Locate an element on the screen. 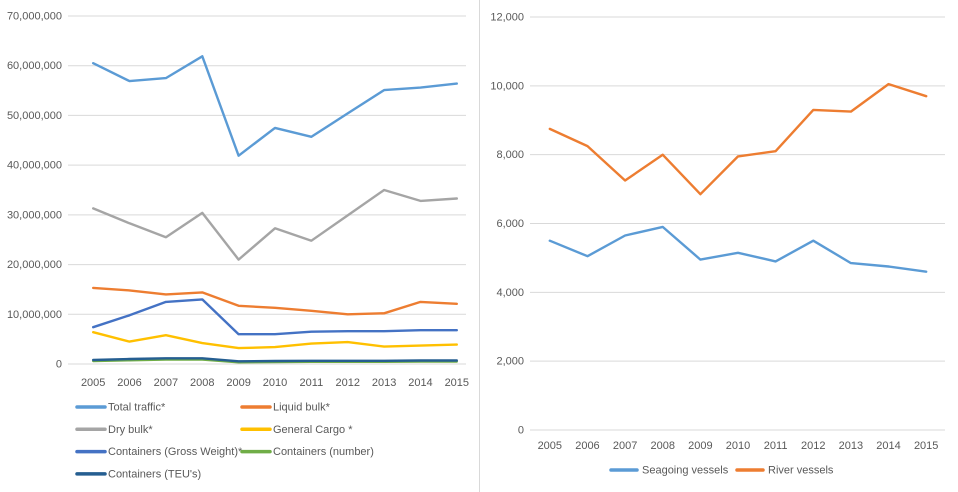 This screenshot has height=492, width=958. series-line-total-traffic is located at coordinates (274, 106).